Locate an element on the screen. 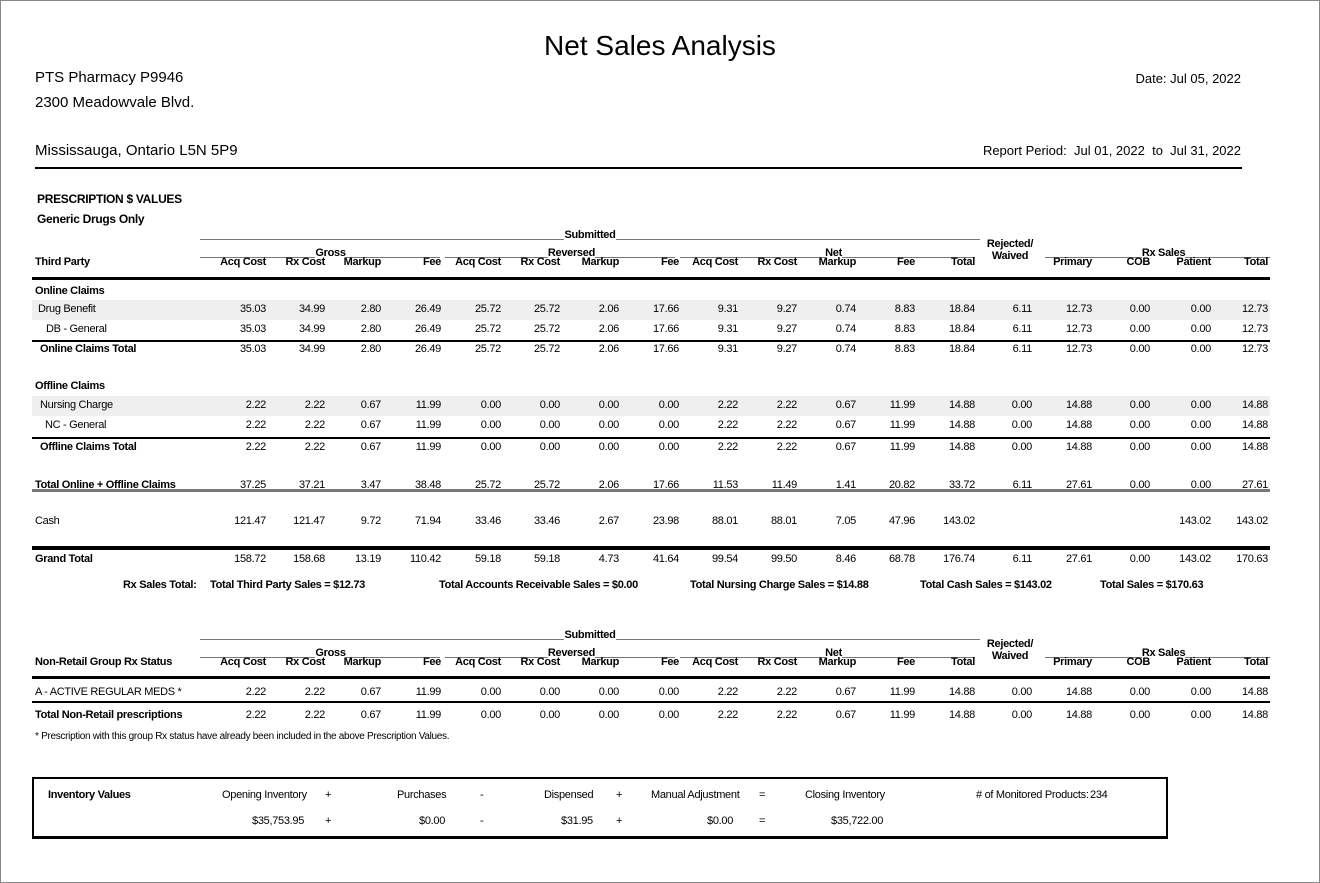 This screenshot has height=883, width=1320. group-gross-label: Gross is located at coordinates (330, 253).